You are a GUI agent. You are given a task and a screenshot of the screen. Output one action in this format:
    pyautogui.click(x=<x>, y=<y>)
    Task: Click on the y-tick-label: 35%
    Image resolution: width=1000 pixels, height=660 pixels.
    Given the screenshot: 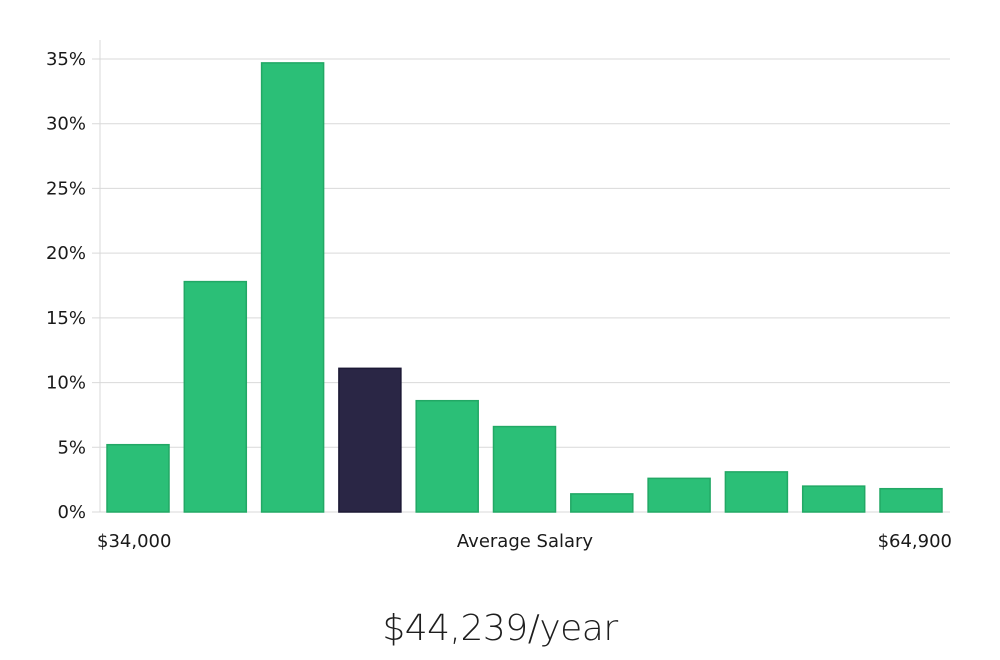 What is the action you would take?
    pyautogui.click(x=66, y=59)
    